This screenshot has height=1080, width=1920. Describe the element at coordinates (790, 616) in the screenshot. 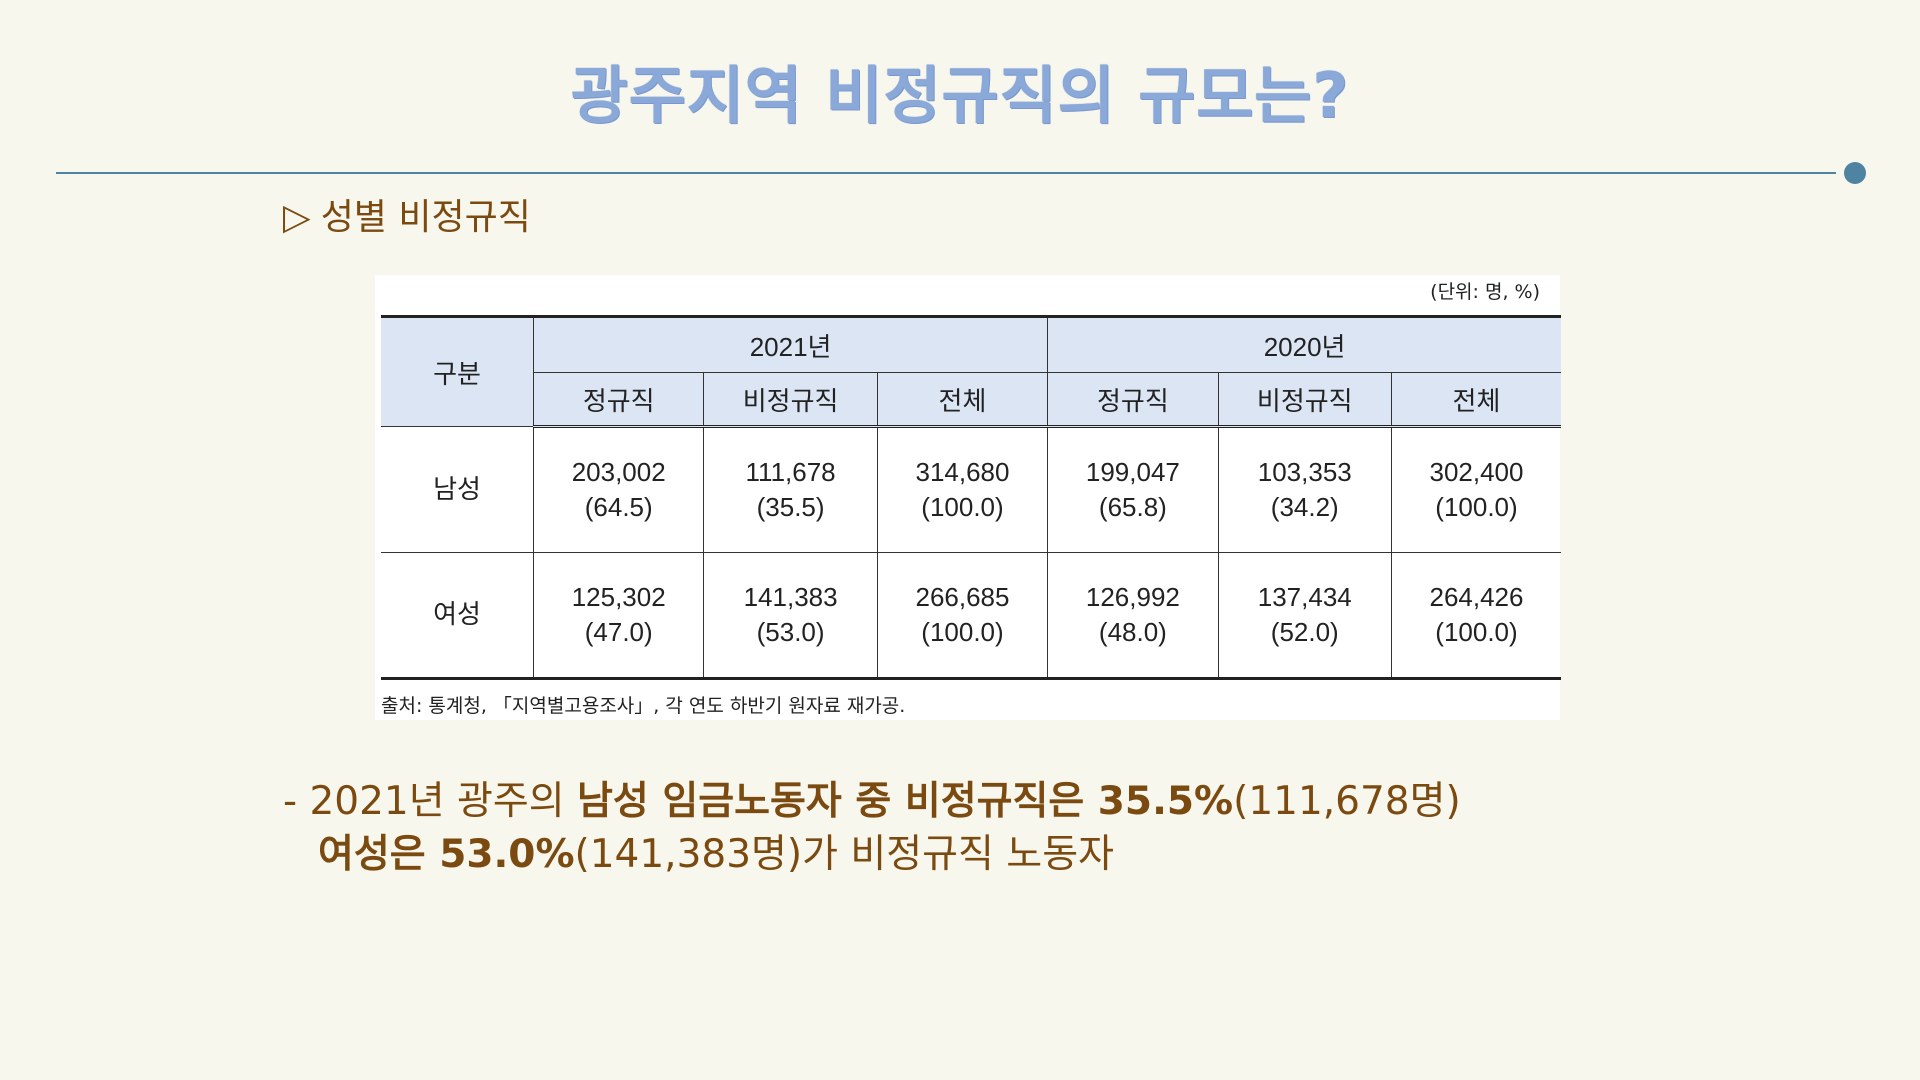

I see `table-cell: 141,383 (53.0)` at that location.